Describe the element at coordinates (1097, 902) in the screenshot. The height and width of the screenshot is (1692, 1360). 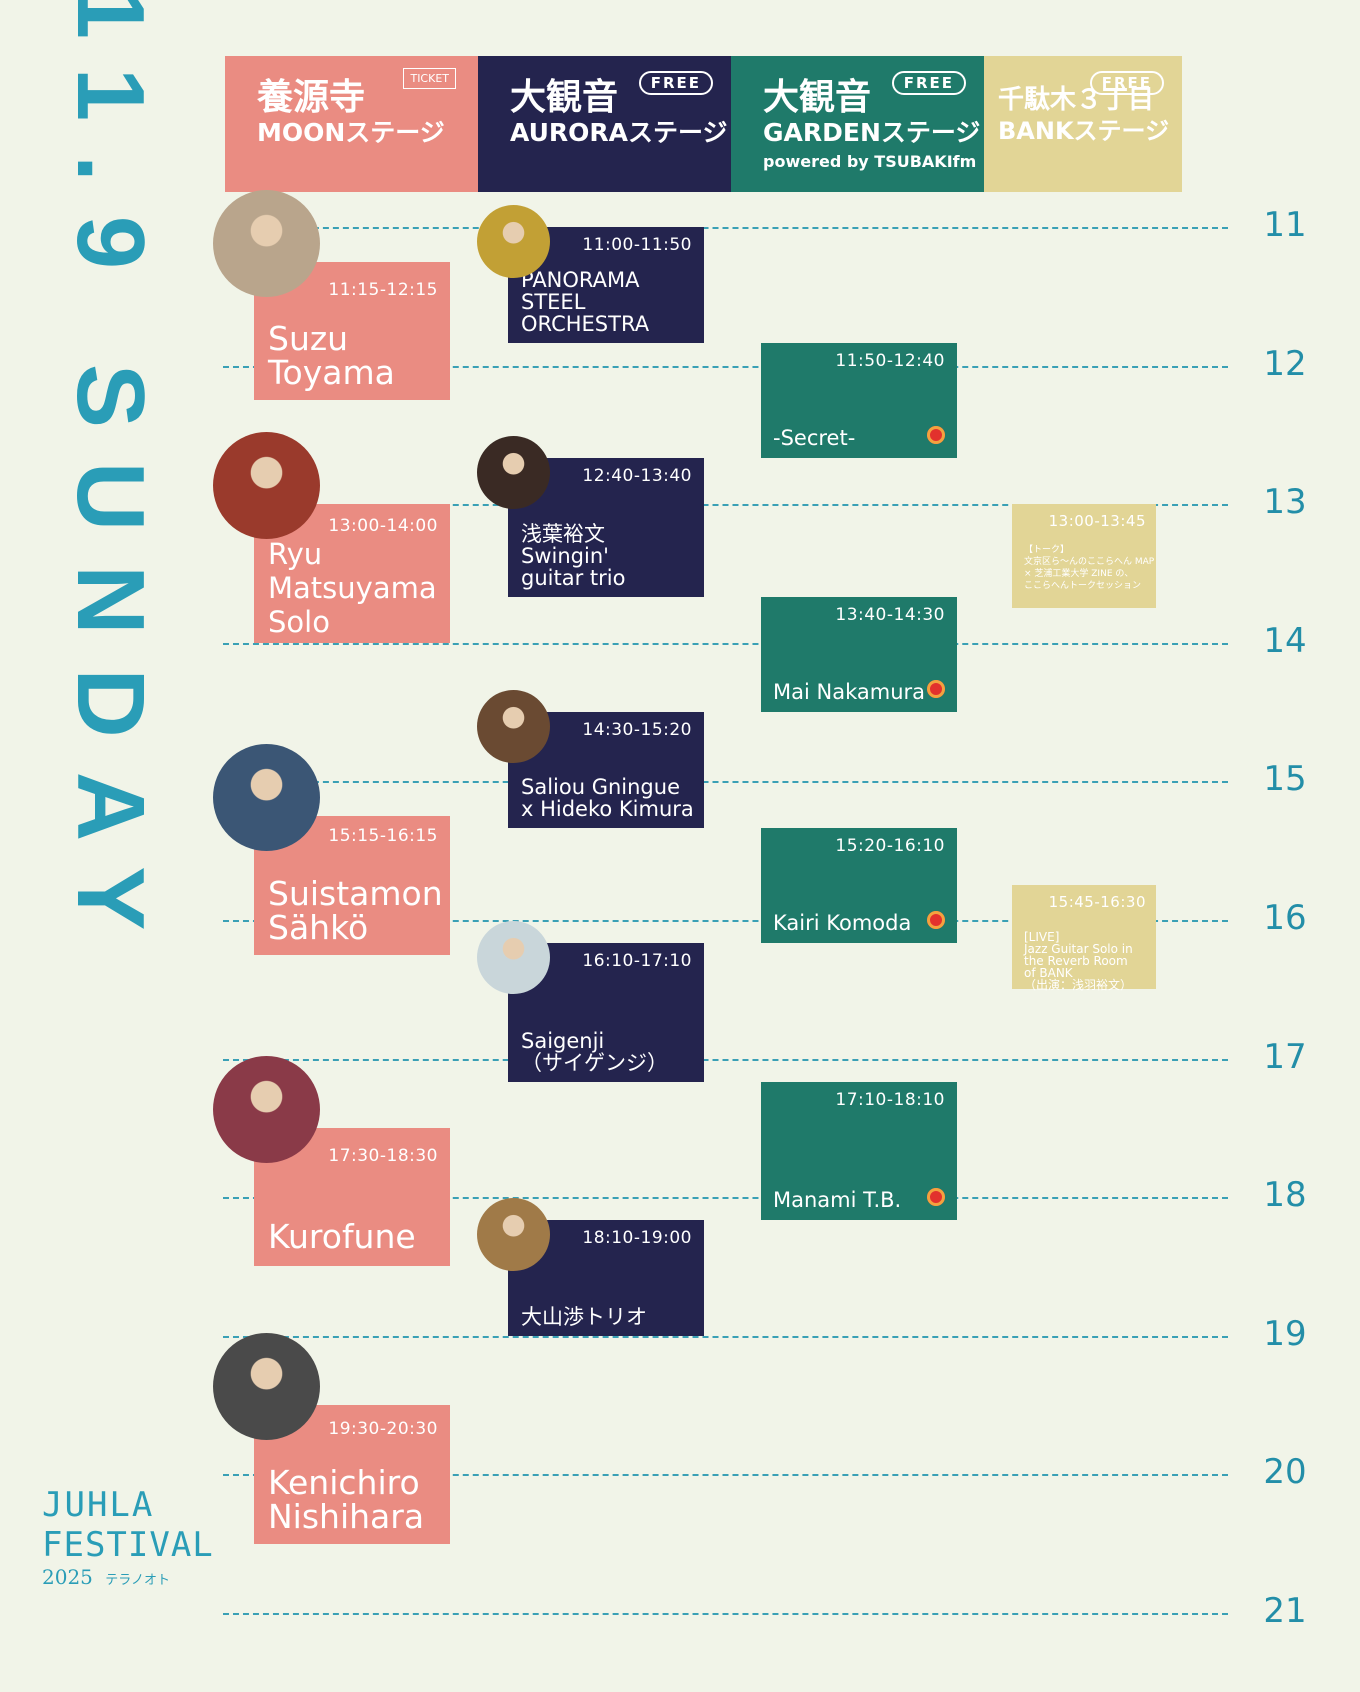
I see `performance-time: 15:45-16:30` at that location.